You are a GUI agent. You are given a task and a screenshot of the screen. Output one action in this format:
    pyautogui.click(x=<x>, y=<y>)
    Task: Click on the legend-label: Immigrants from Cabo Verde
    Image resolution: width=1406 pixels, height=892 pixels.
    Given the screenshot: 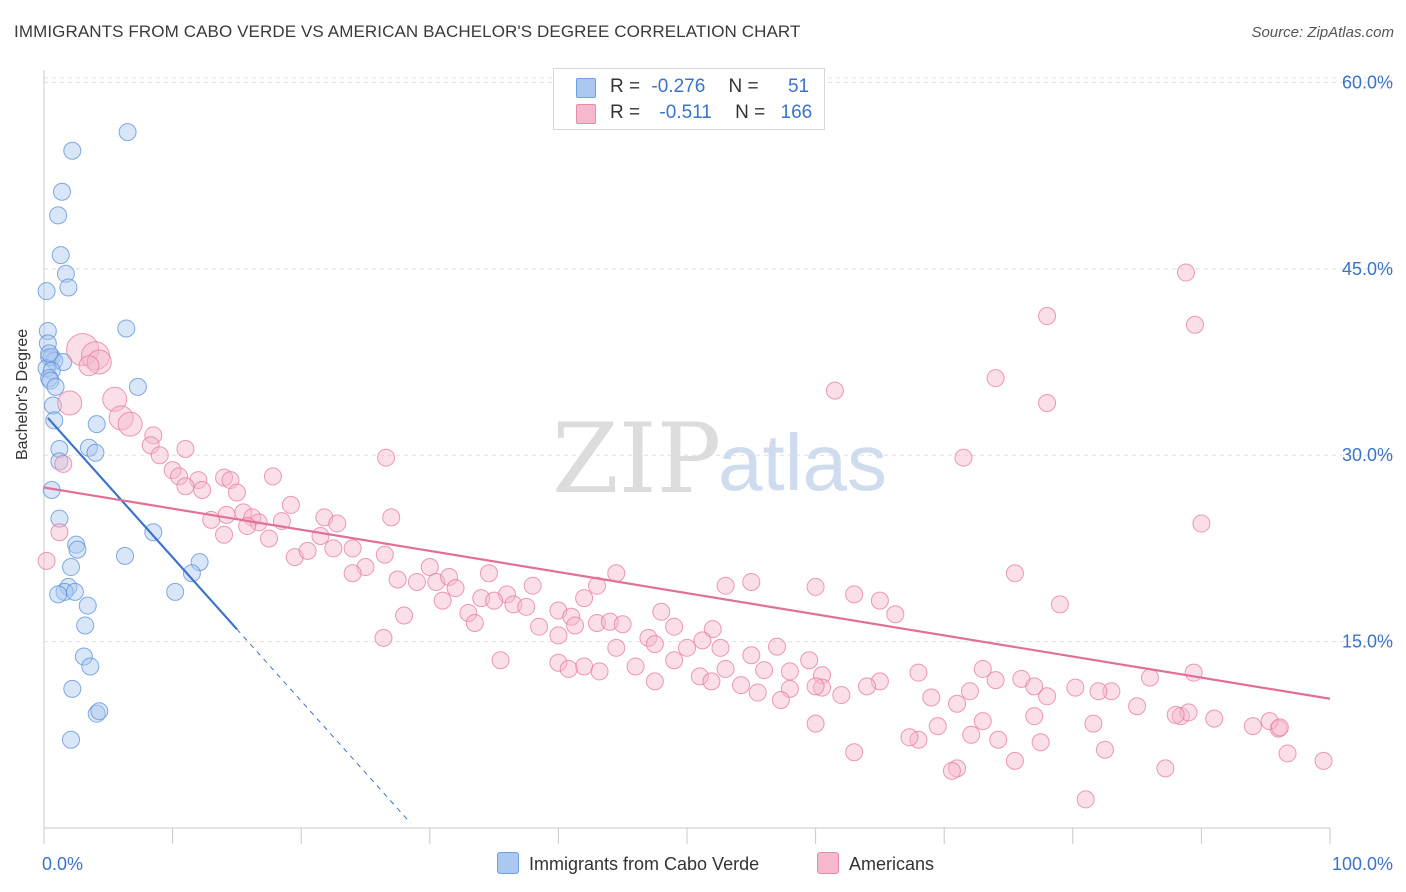 What is the action you would take?
    pyautogui.click(x=644, y=864)
    